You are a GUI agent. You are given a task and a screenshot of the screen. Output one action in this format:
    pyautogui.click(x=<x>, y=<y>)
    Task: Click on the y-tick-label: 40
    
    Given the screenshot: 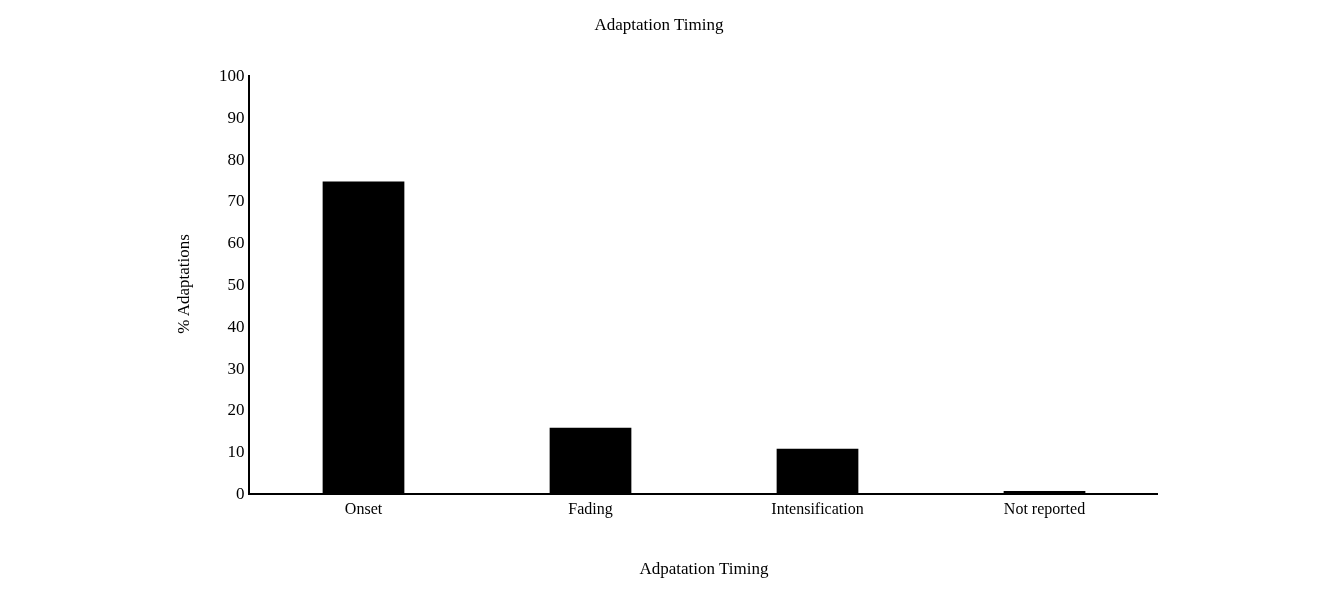 What is the action you would take?
    pyautogui.click(x=236, y=326)
    